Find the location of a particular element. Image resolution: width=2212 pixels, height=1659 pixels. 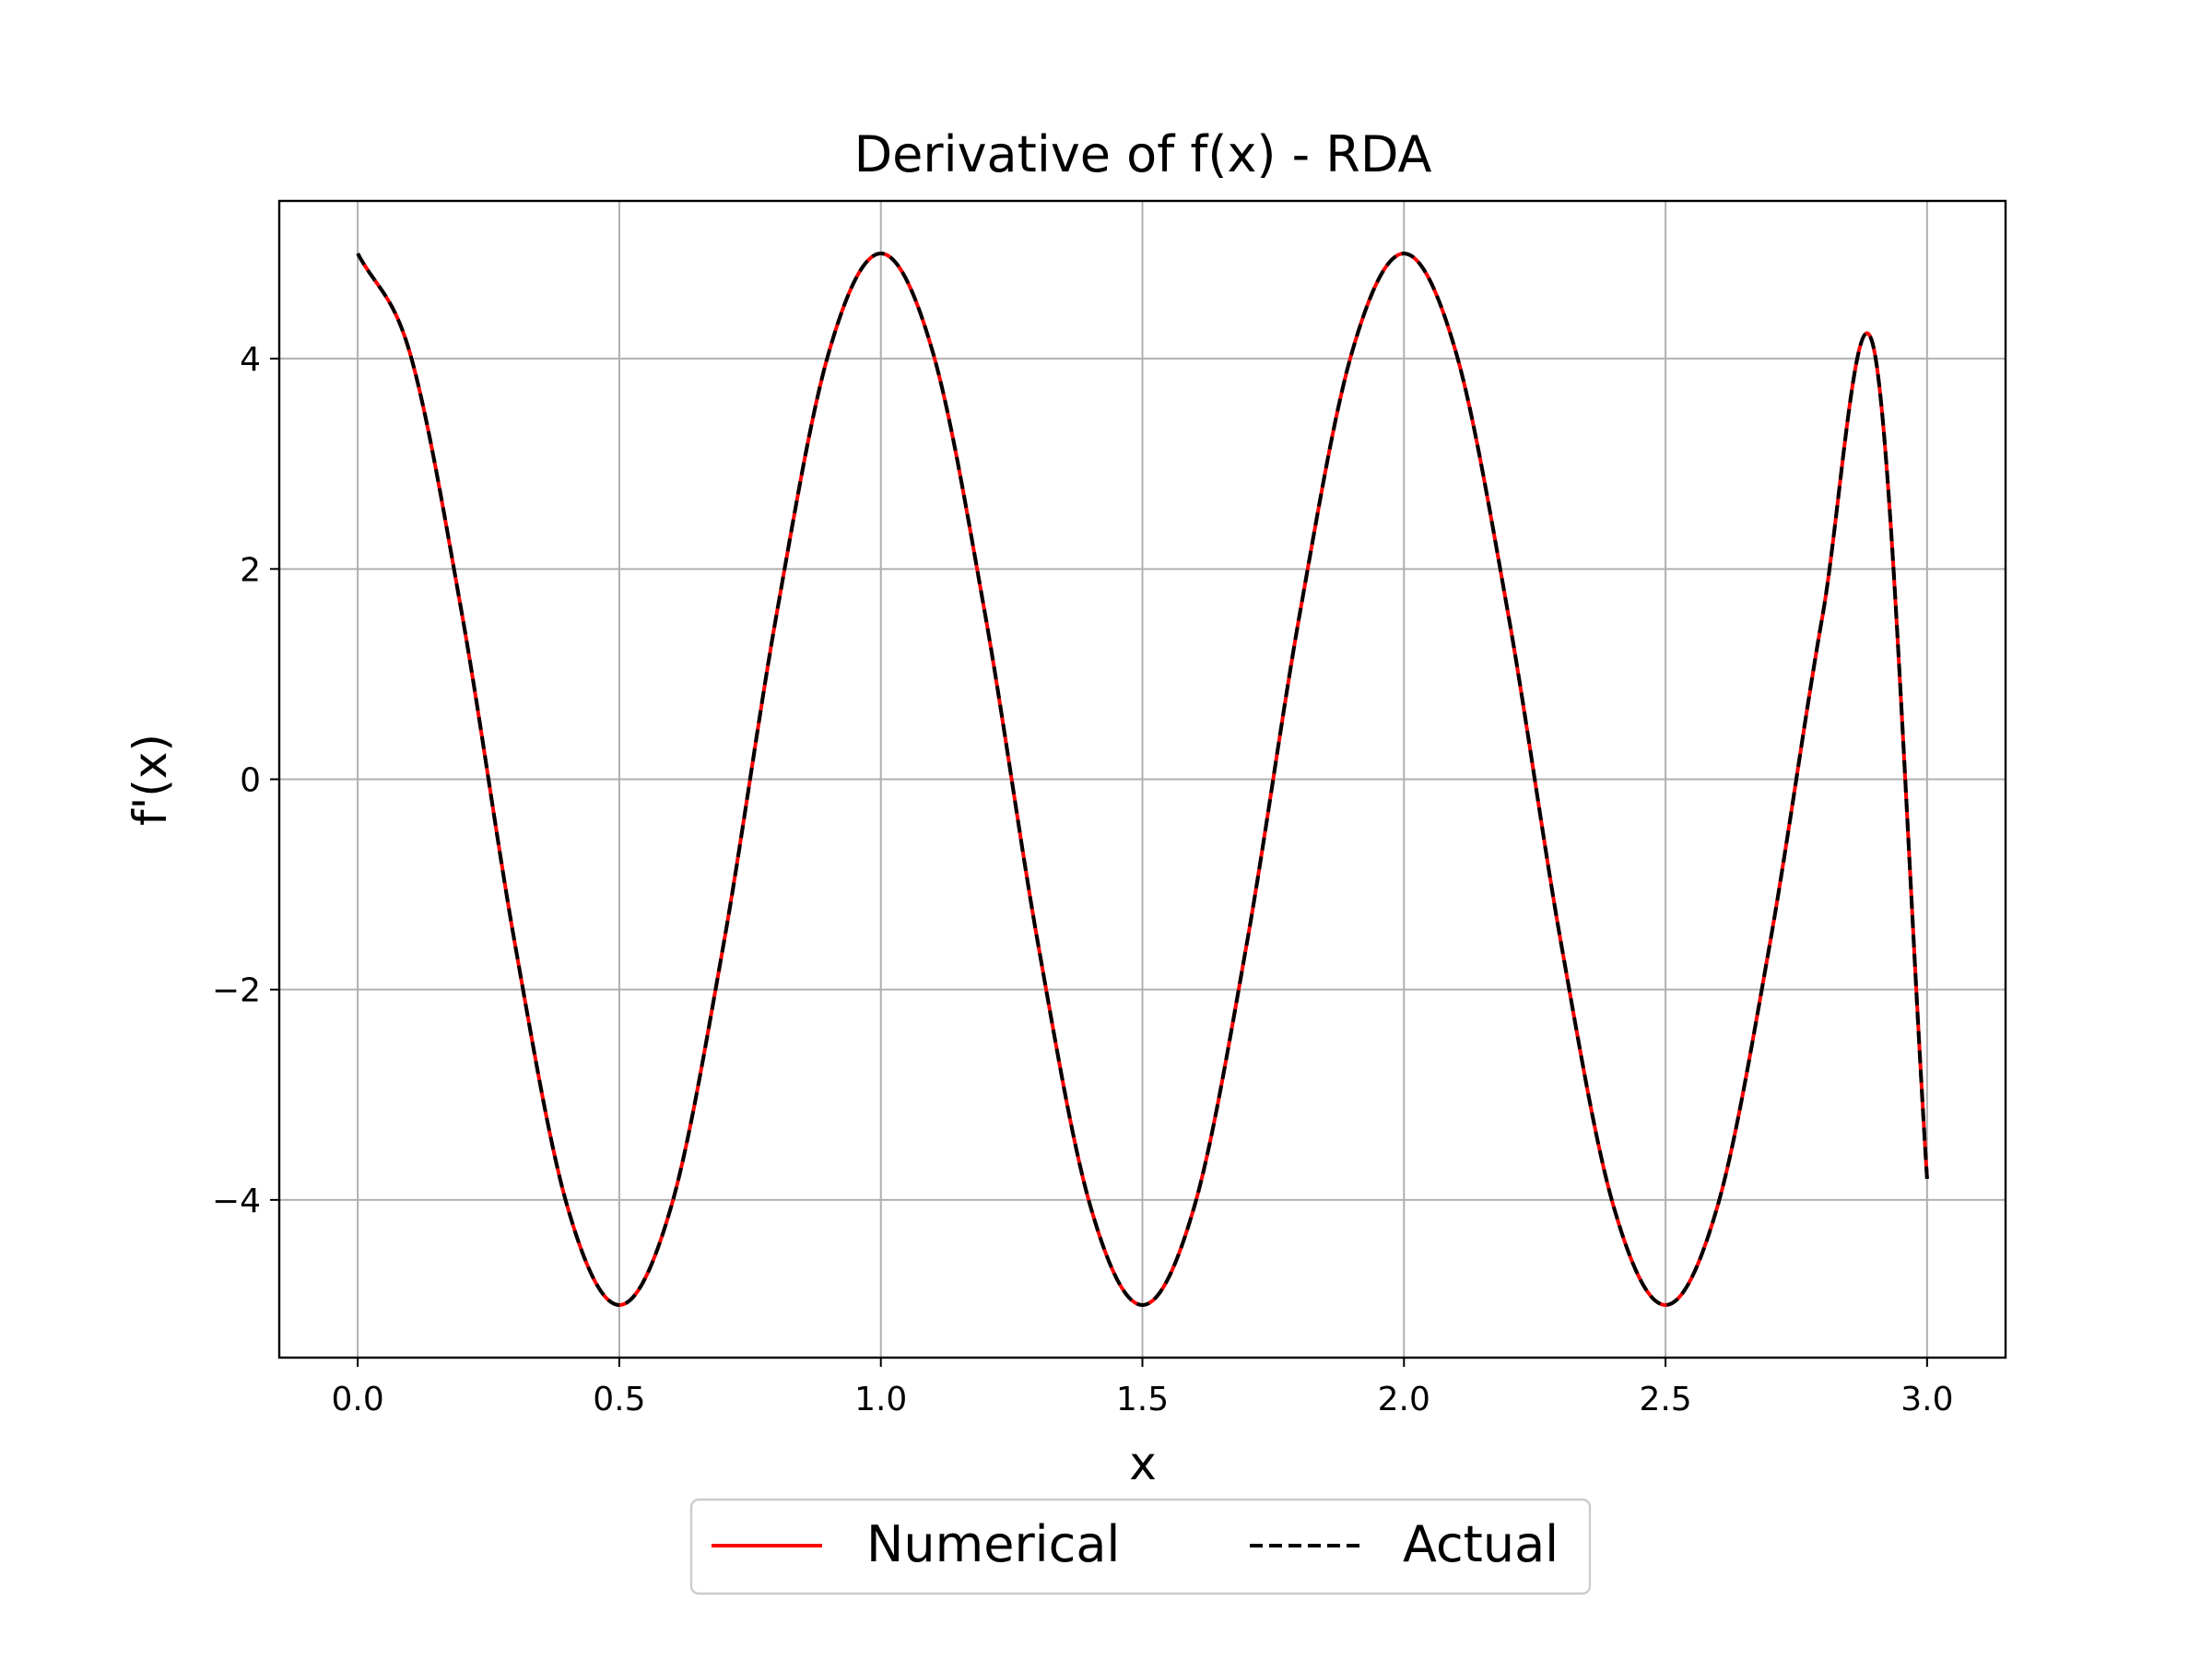

y-tick-label: −4 is located at coordinates (236, 1201).